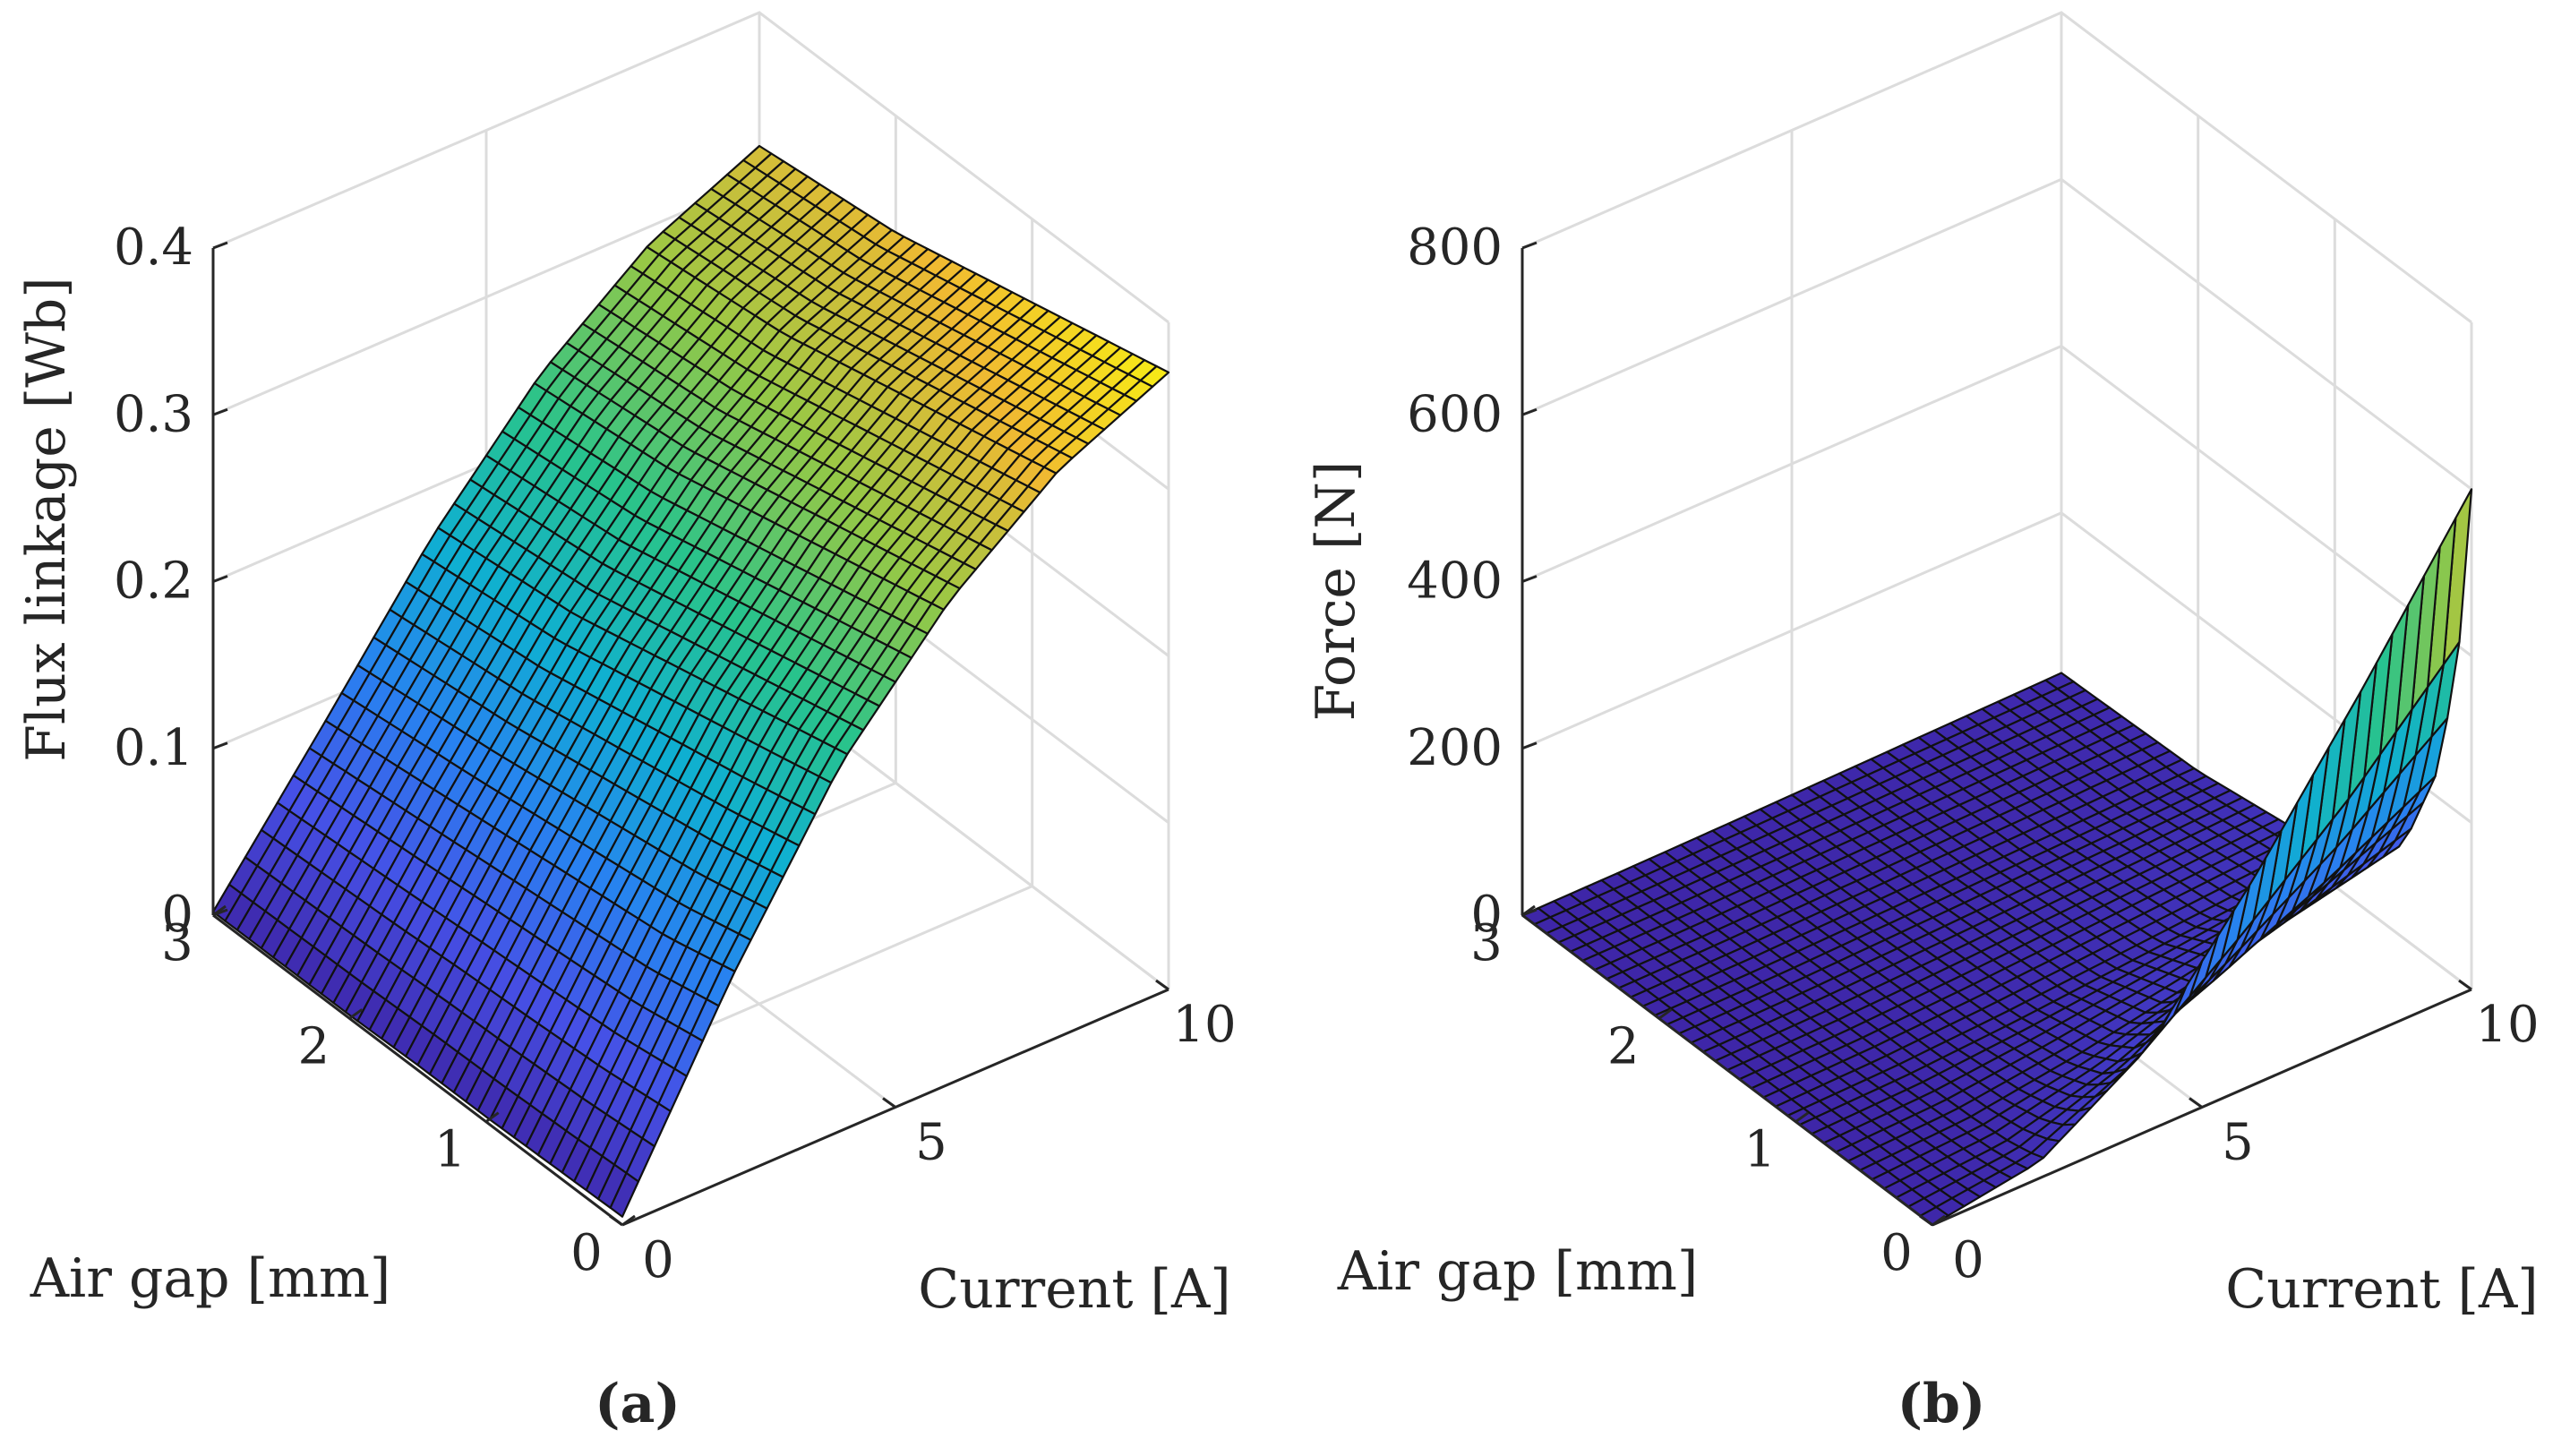 Image resolution: width=2570 pixels, height=1456 pixels. Describe the element at coordinates (1896, 1253) in the screenshot. I see `b-x-tick-label: 0` at that location.